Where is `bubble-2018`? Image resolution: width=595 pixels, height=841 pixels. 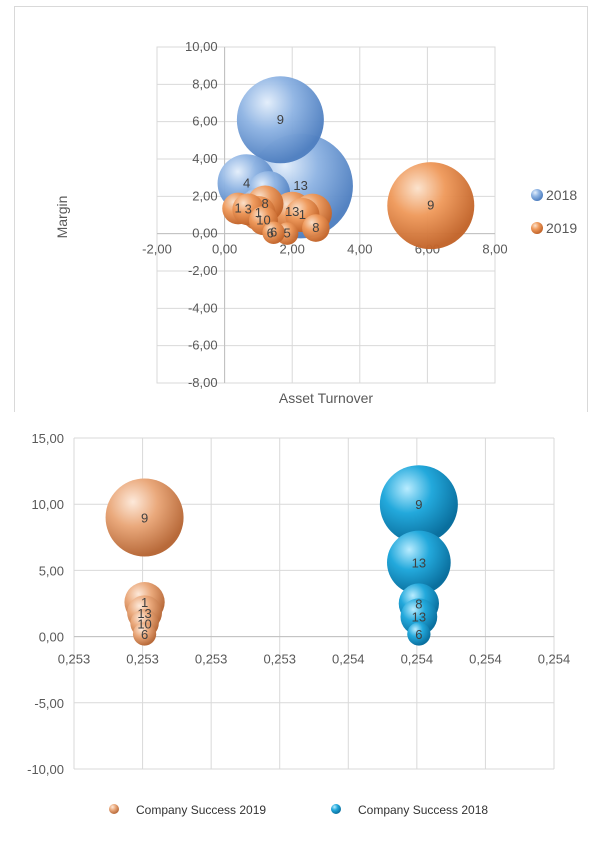 bubble-2018 is located at coordinates (280, 120).